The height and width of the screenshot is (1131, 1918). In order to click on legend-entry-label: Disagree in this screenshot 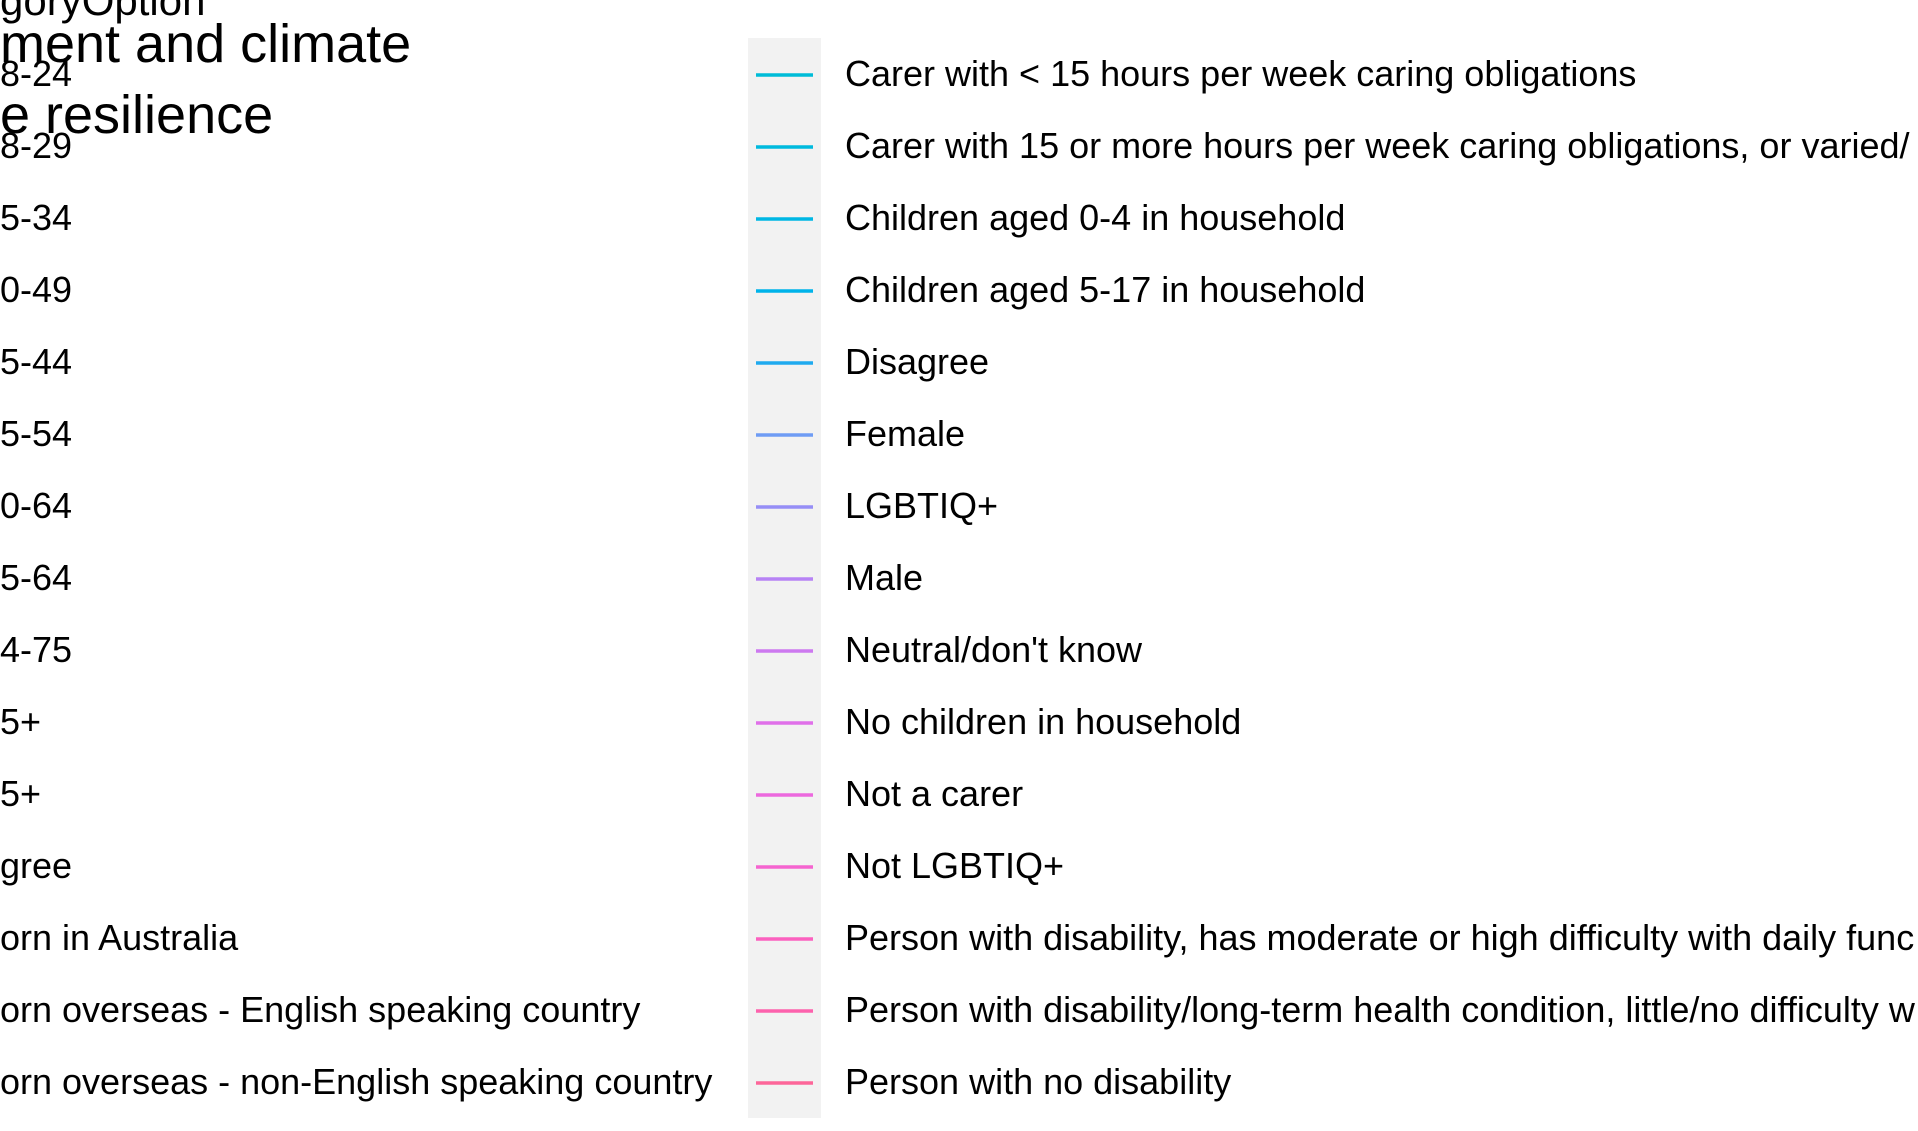, I will do `click(917, 361)`.